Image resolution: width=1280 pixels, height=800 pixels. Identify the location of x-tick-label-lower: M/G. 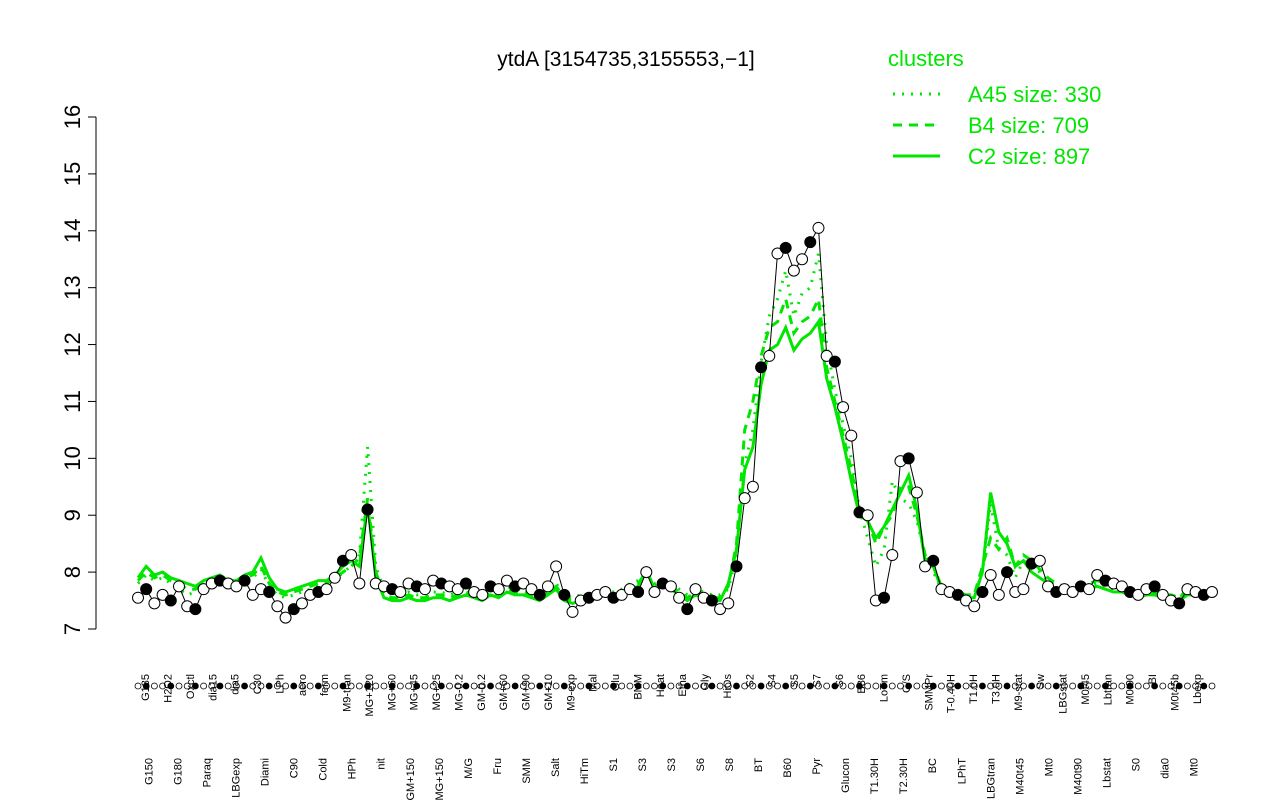
(469, 768).